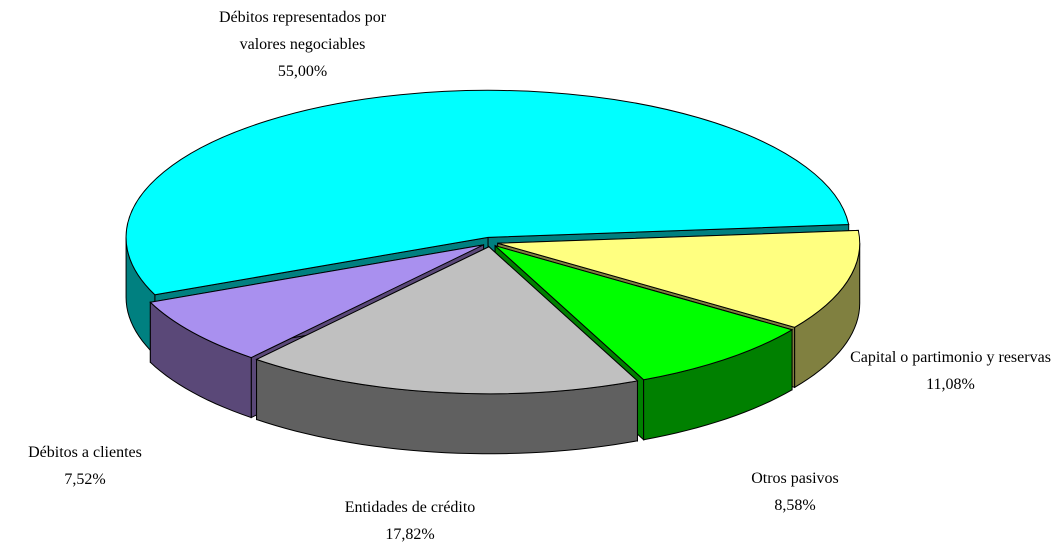  I want to click on category-name: Capital o partimonio y reservas, so click(950, 357).